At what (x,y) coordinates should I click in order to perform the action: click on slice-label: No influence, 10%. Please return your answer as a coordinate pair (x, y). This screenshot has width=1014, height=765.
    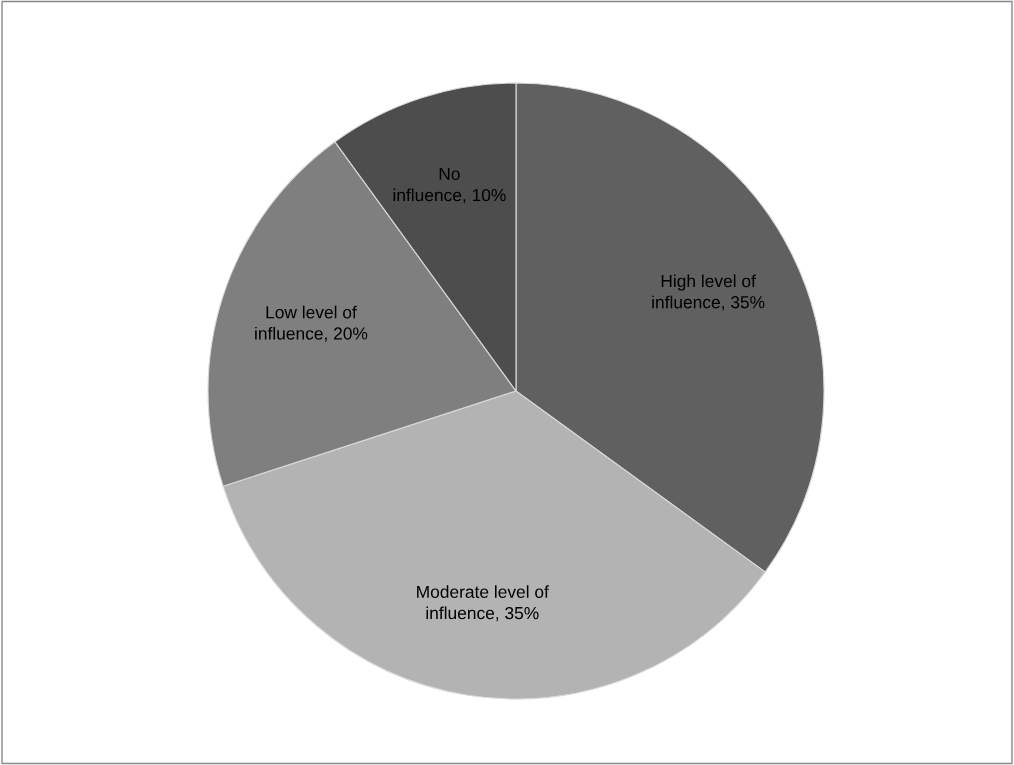
    Looking at the image, I should click on (449, 185).